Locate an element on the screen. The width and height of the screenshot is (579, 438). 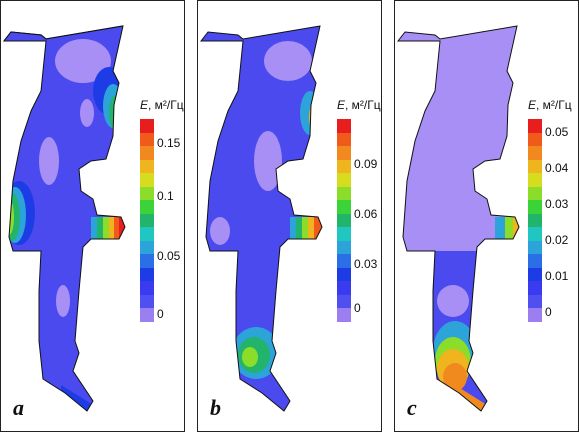
tick-label: 0.01 is located at coordinates (557, 276).